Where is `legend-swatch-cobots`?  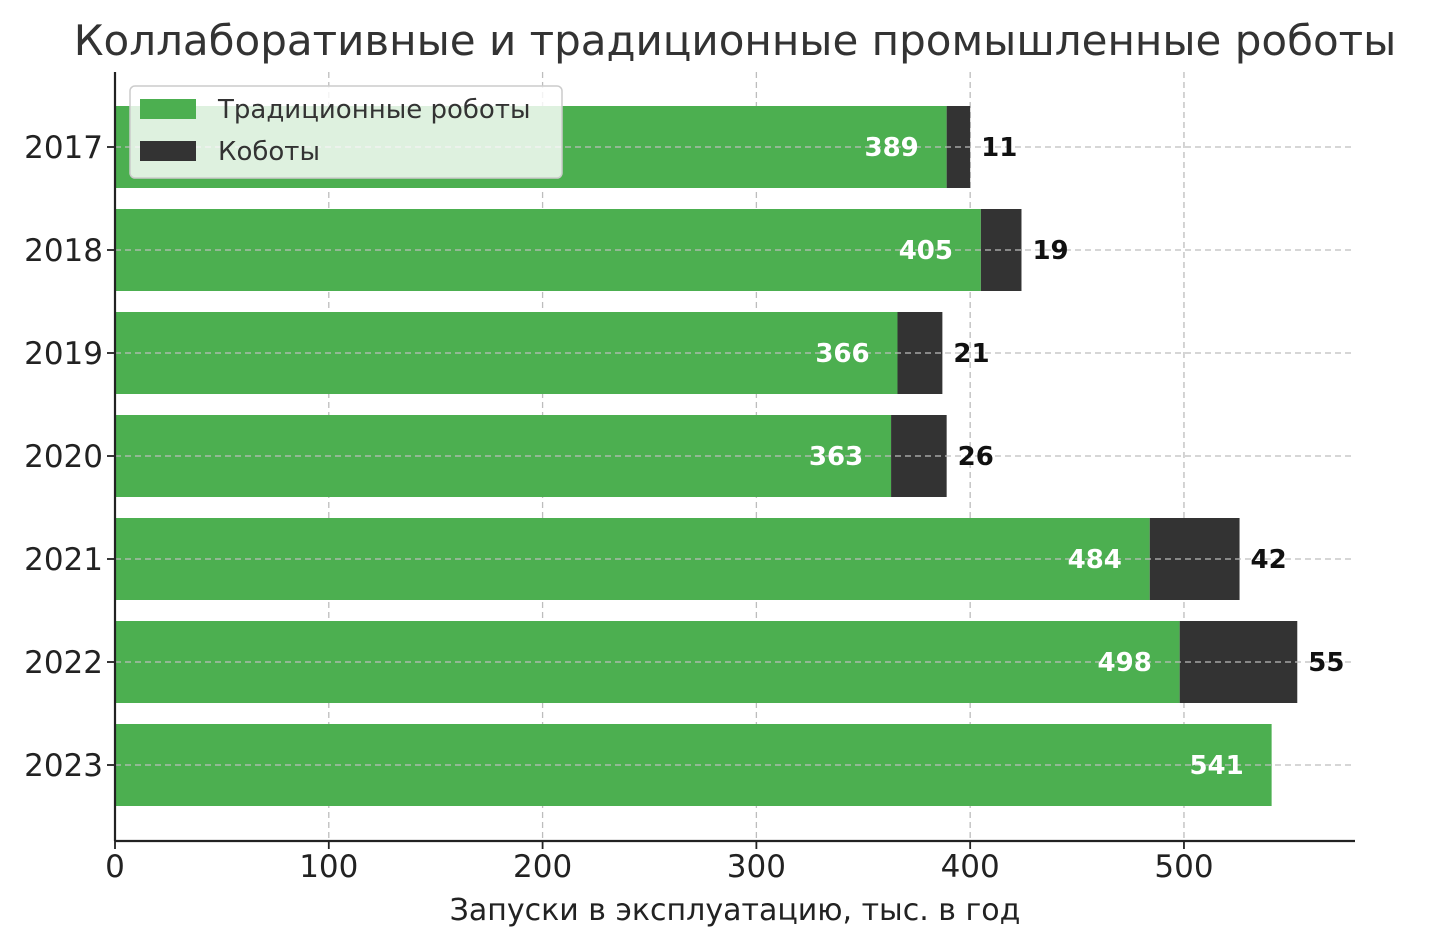 legend-swatch-cobots is located at coordinates (168, 151).